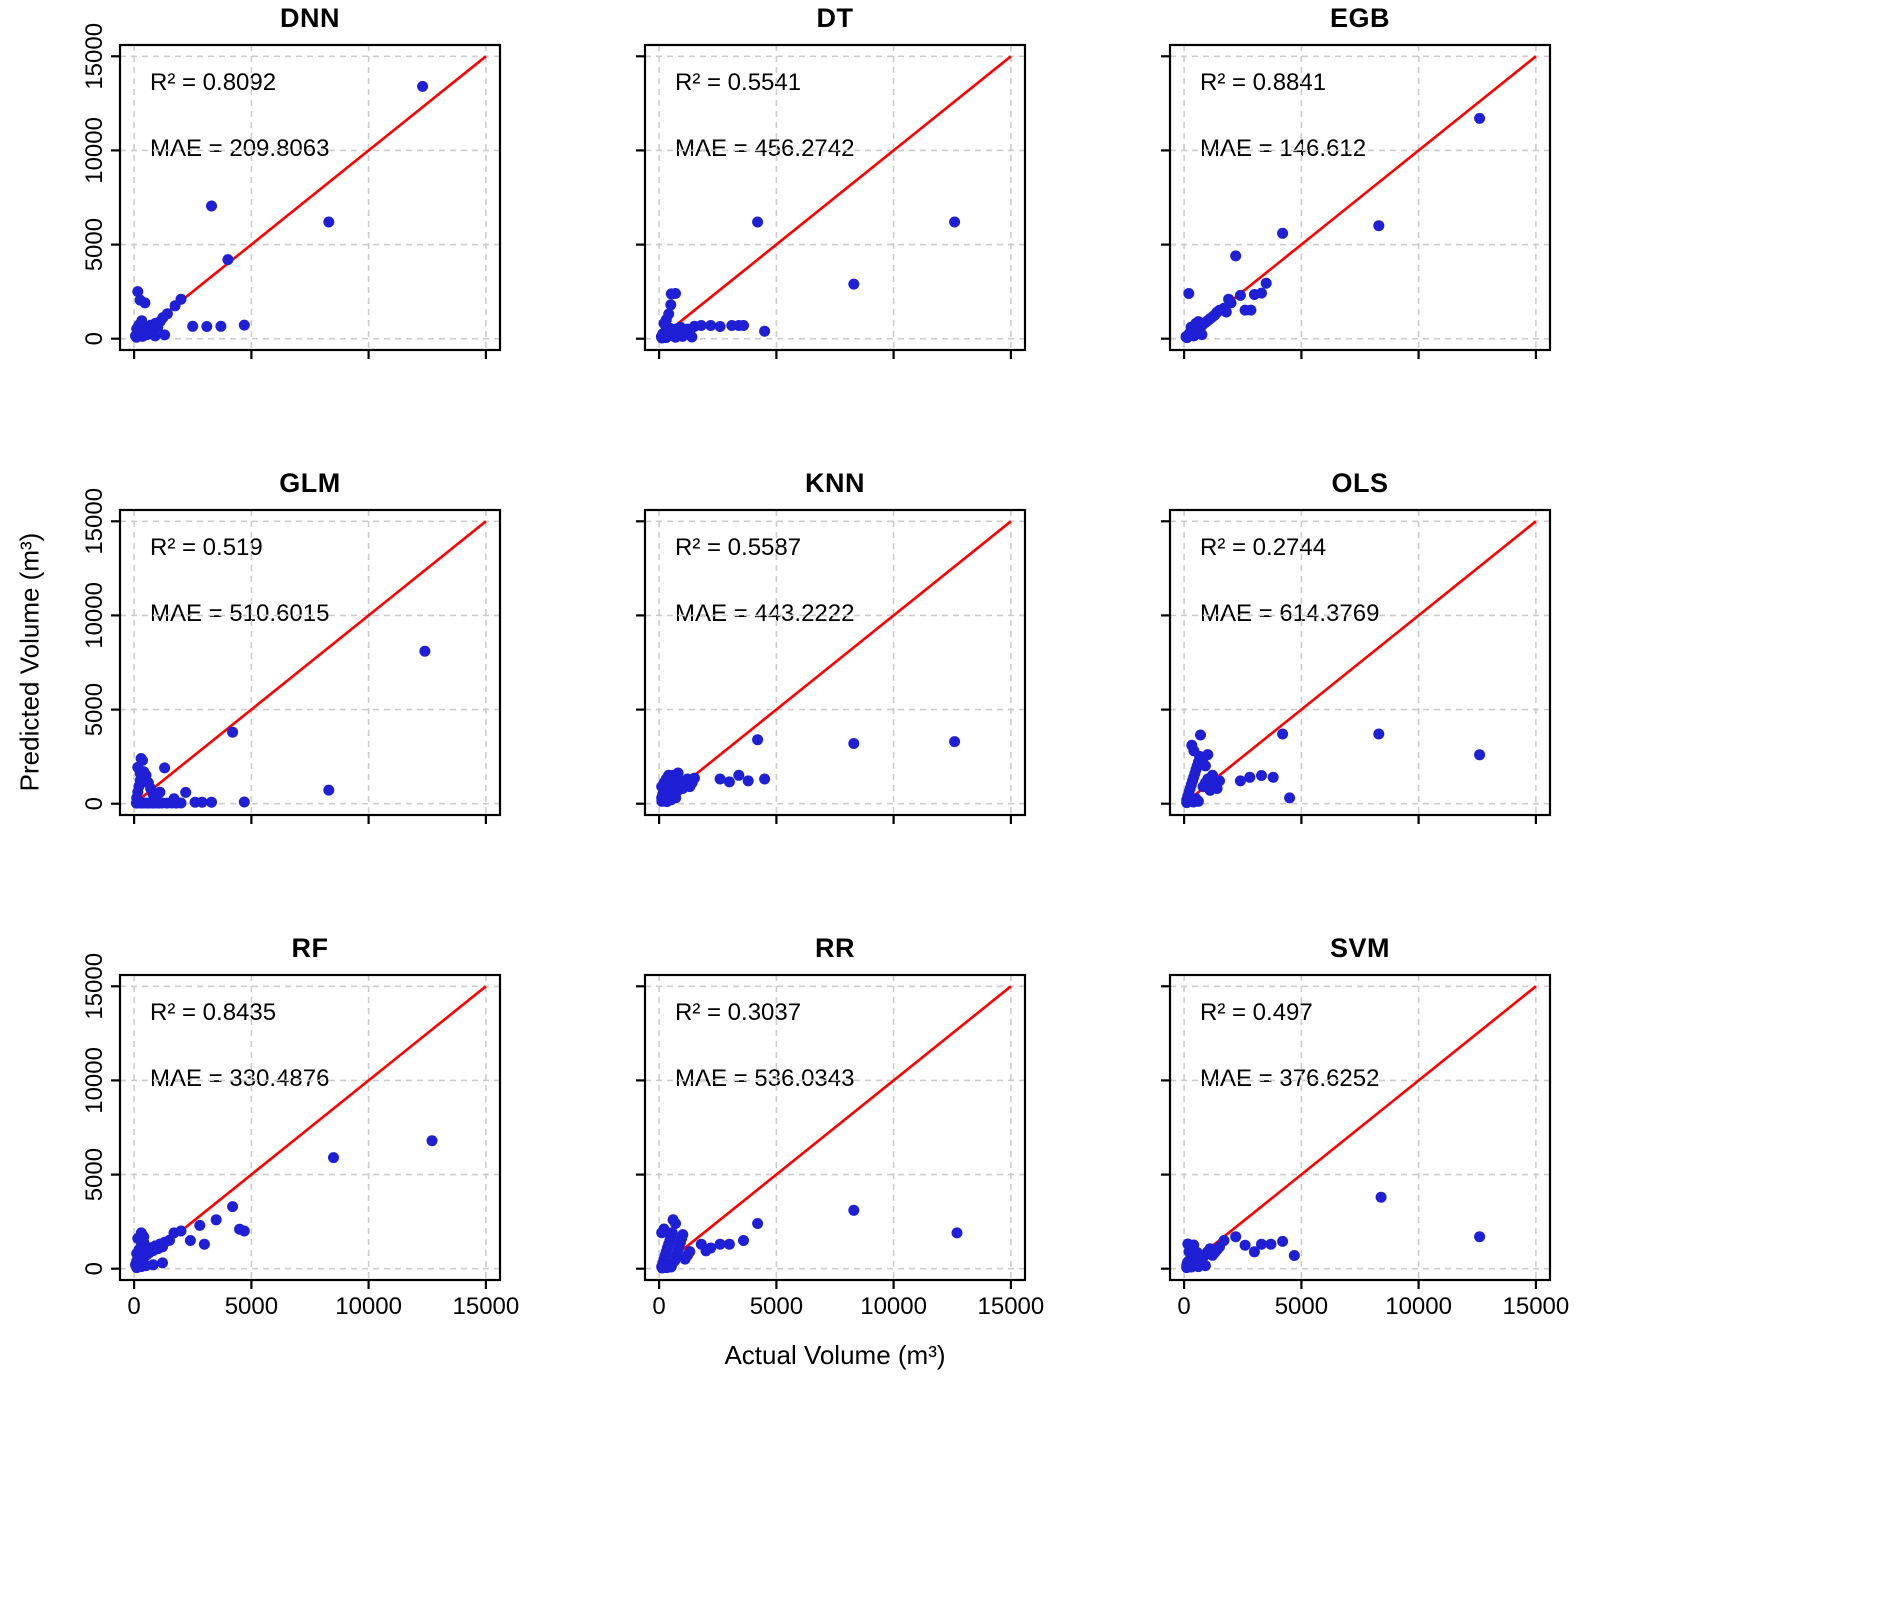 The image size is (1892, 1616). What do you see at coordinates (213, 1012) in the screenshot?
I see `r2-annotation: R² = 0.8435` at bounding box center [213, 1012].